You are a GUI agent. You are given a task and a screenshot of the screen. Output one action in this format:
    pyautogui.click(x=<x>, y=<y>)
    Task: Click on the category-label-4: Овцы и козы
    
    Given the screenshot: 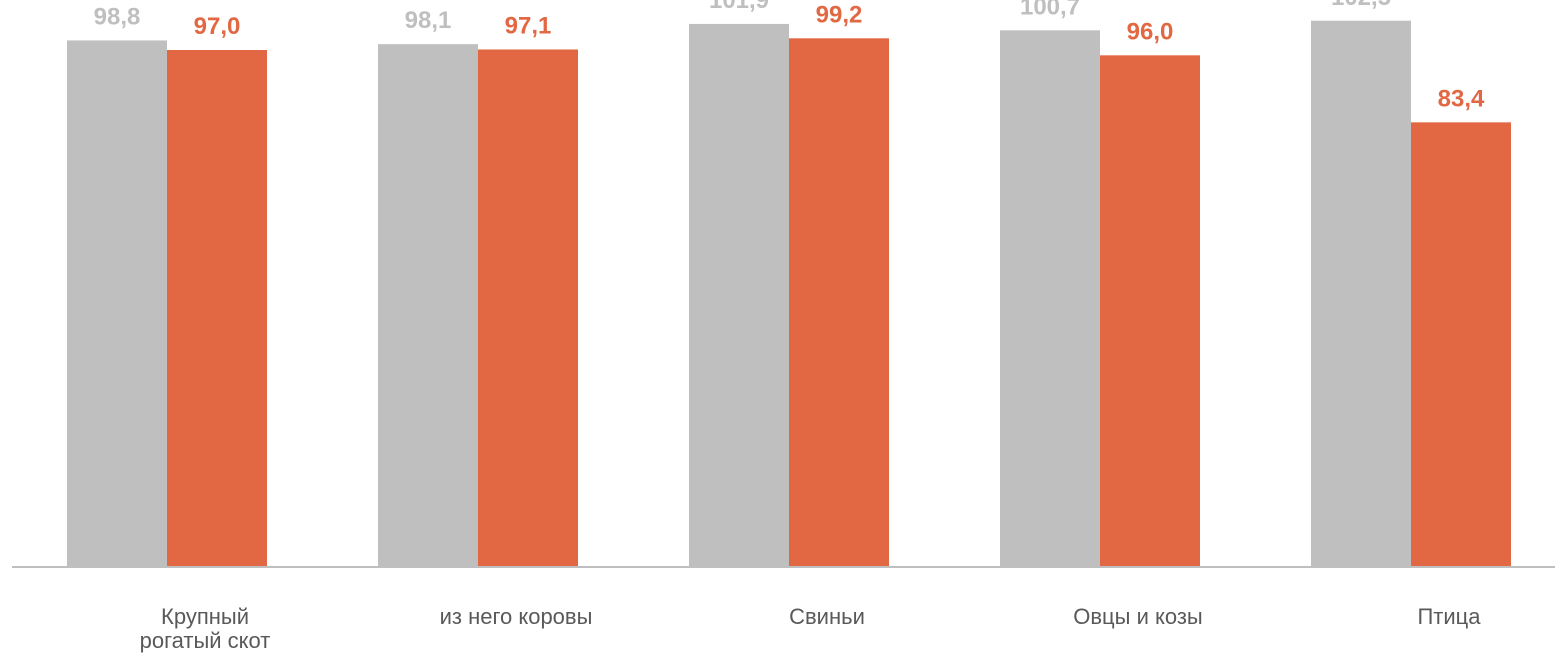 What is the action you would take?
    pyautogui.click(x=1138, y=616)
    